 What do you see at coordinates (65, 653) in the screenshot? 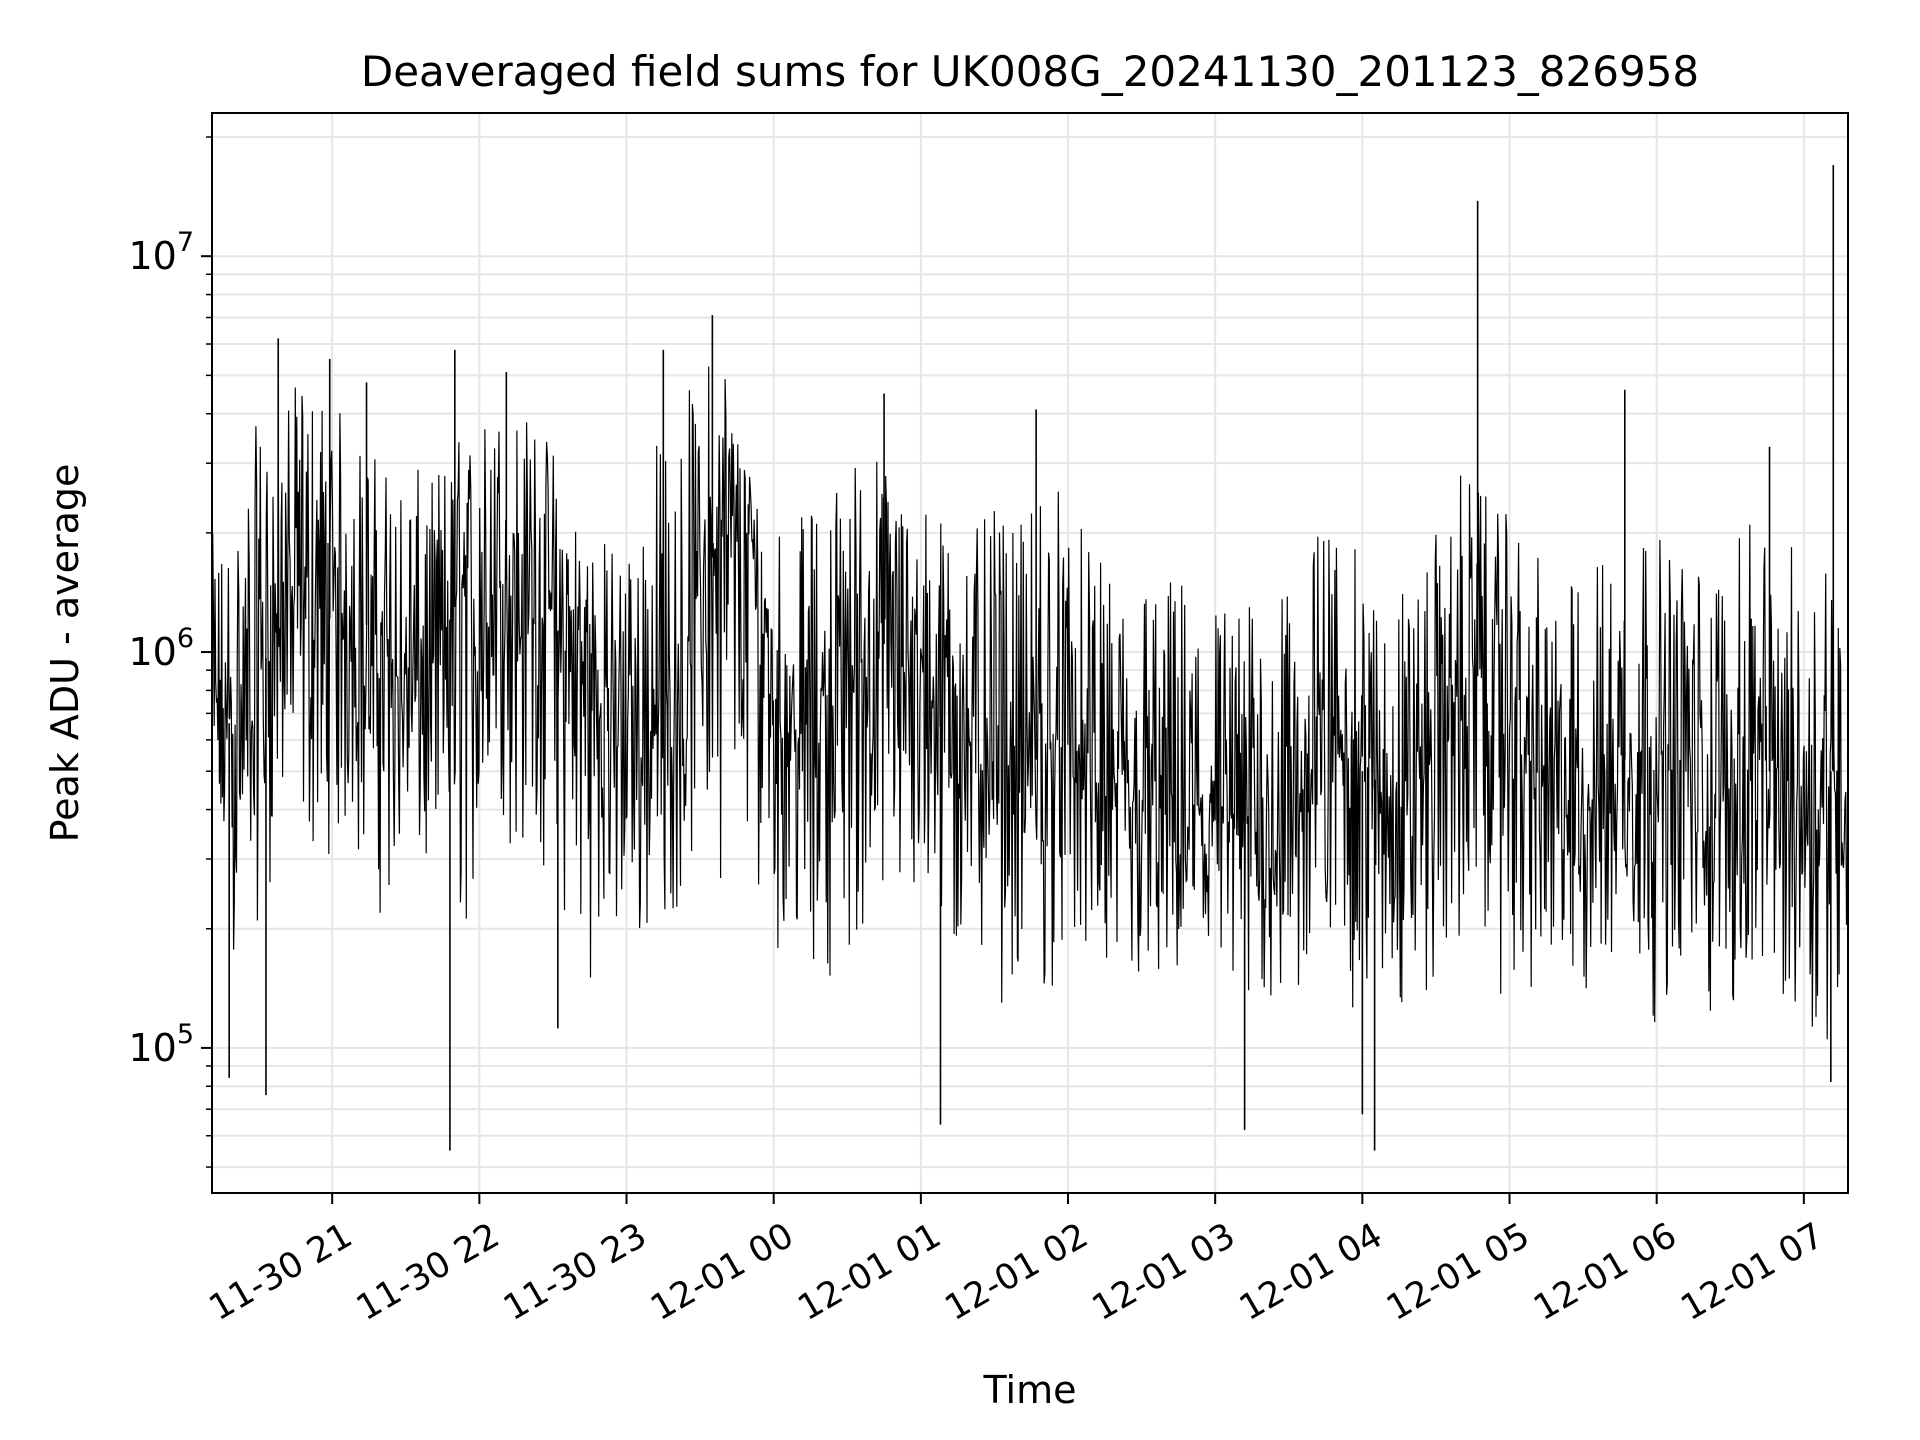
I see `y-axis-label: Peak ADU - average` at bounding box center [65, 653].